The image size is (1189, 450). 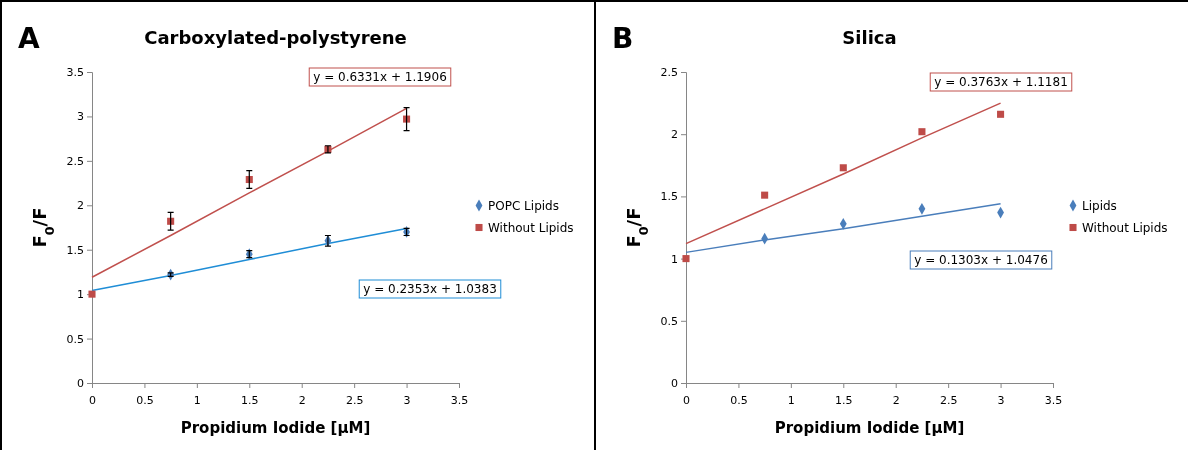 I want to click on text: A, so click(x=29, y=38).